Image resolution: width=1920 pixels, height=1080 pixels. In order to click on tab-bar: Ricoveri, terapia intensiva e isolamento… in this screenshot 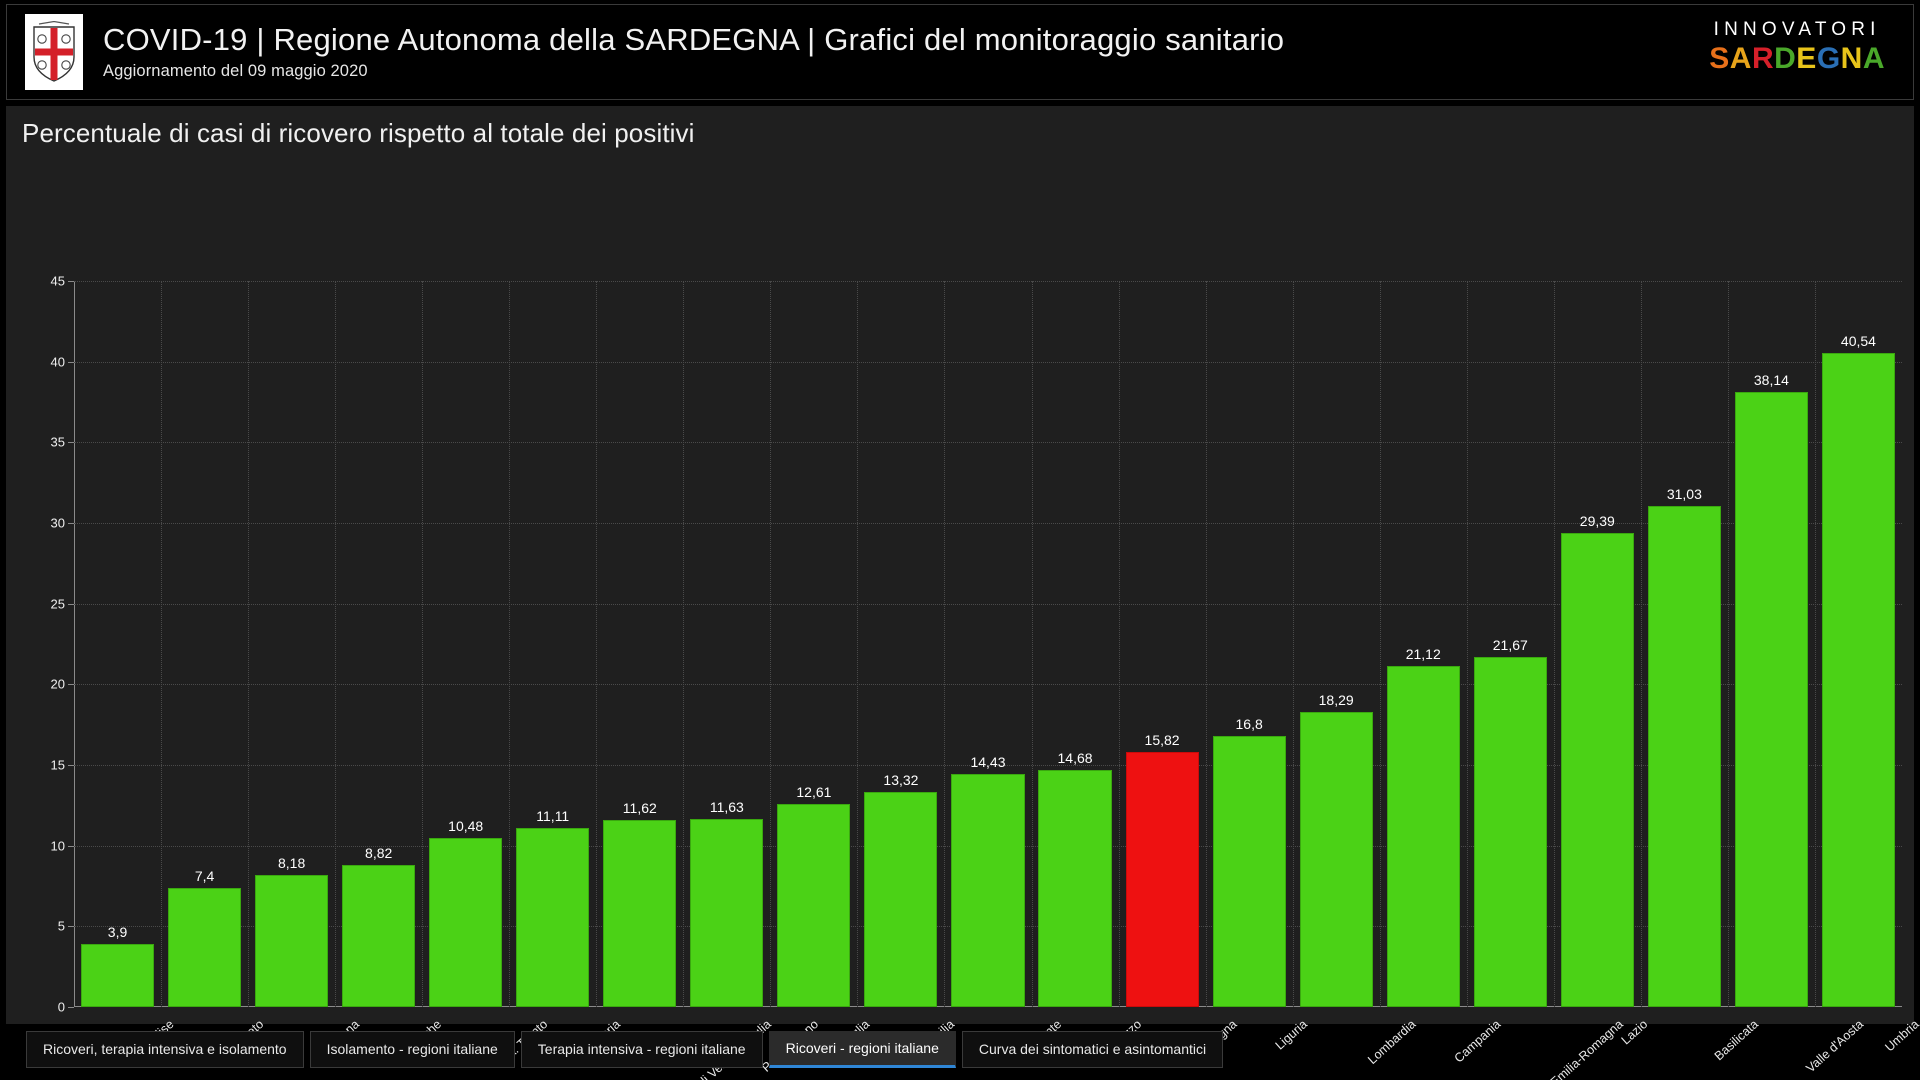, I will do `click(625, 1049)`.